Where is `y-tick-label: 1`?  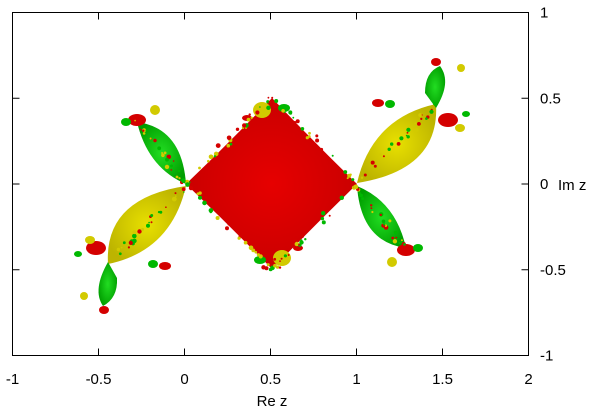 y-tick-label: 1 is located at coordinates (544, 13).